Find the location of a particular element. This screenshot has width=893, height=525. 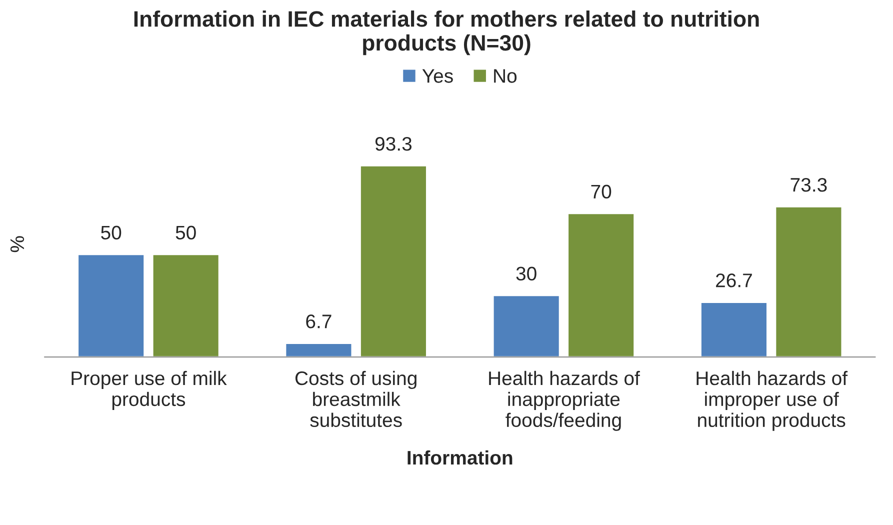

x-tick-label: Health hazards of inappropriate foods/feeding is located at coordinates (564, 400).